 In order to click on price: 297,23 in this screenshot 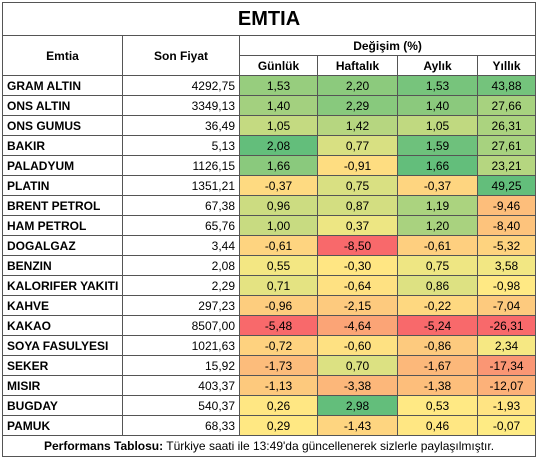, I will do `click(181, 305)`.